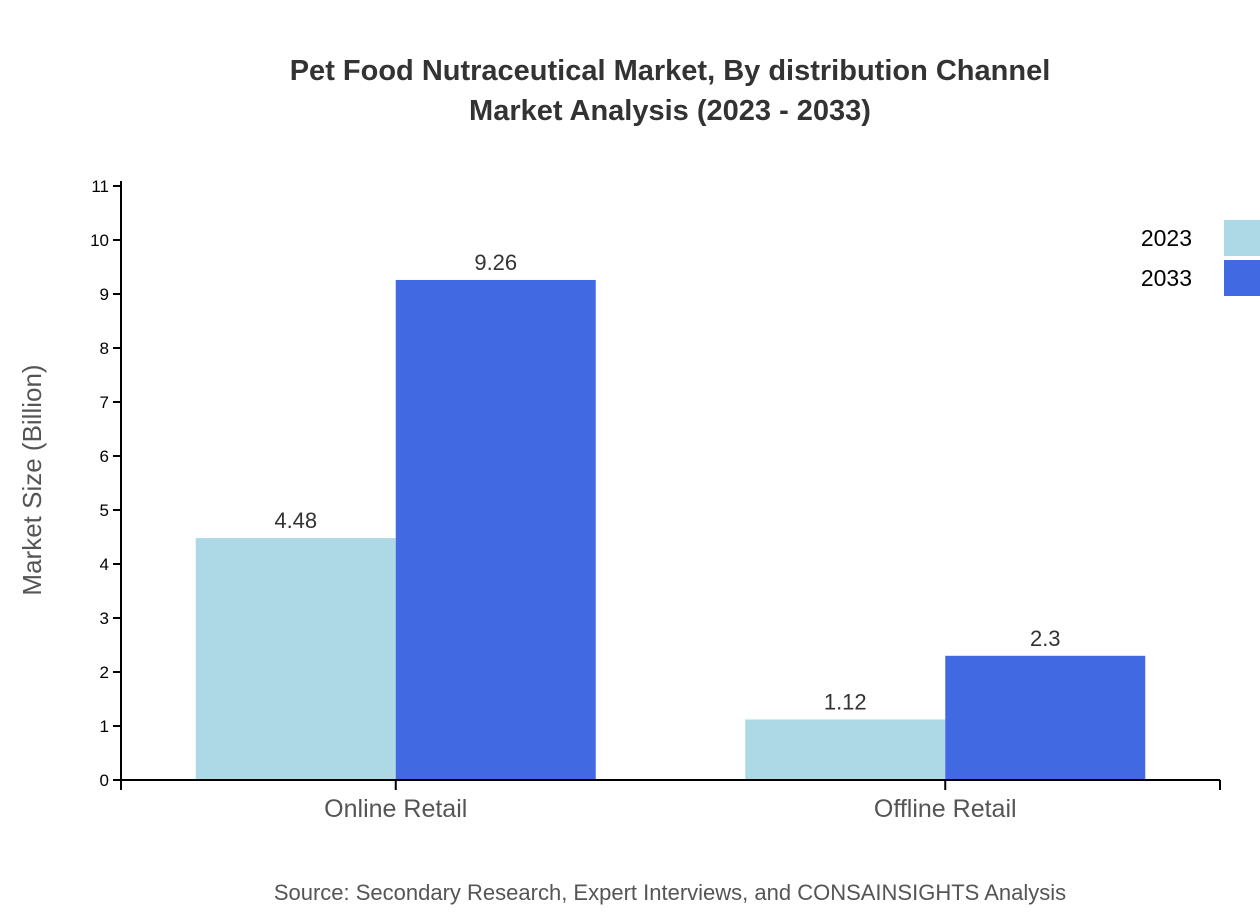 This screenshot has width=1260, height=920. Describe the element at coordinates (104, 672) in the screenshot. I see `y-tick-label: 2` at that location.